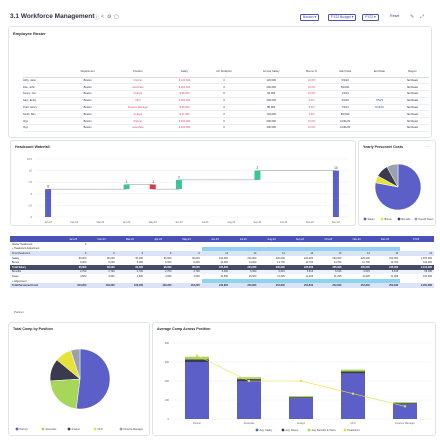 This screenshot has height=444, width=440. What do you see at coordinates (100, 429) in the screenshot?
I see `legend-label: CFO` at bounding box center [100, 429].